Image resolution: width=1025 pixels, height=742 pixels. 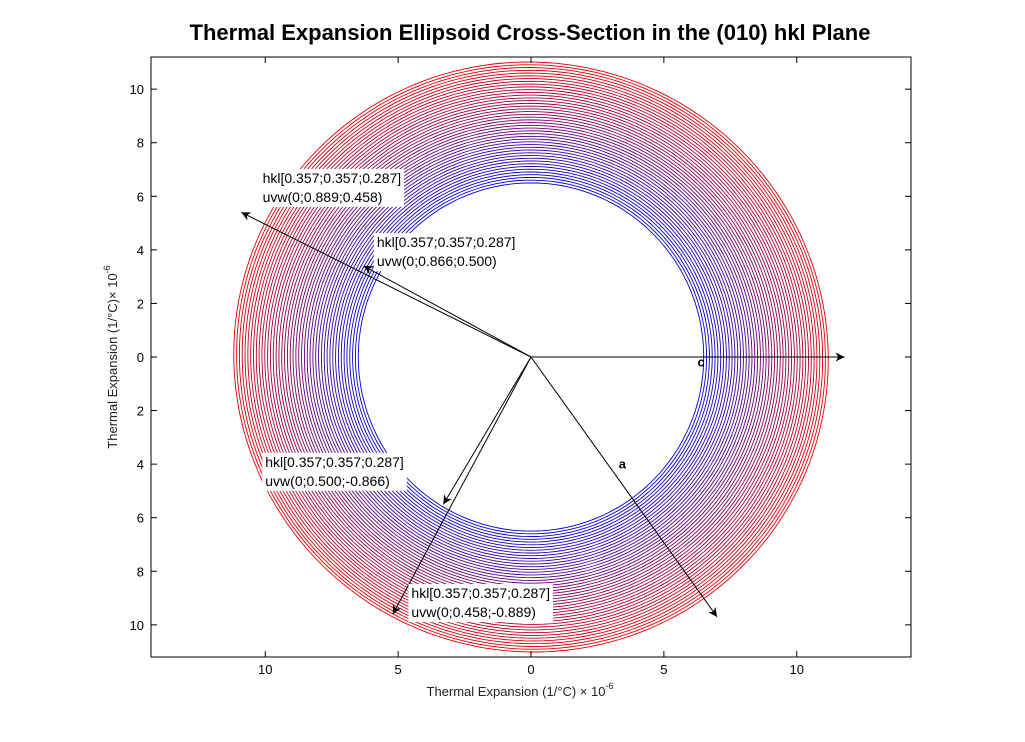 I want to click on y-tick-label-8: 6, so click(x=140, y=518).